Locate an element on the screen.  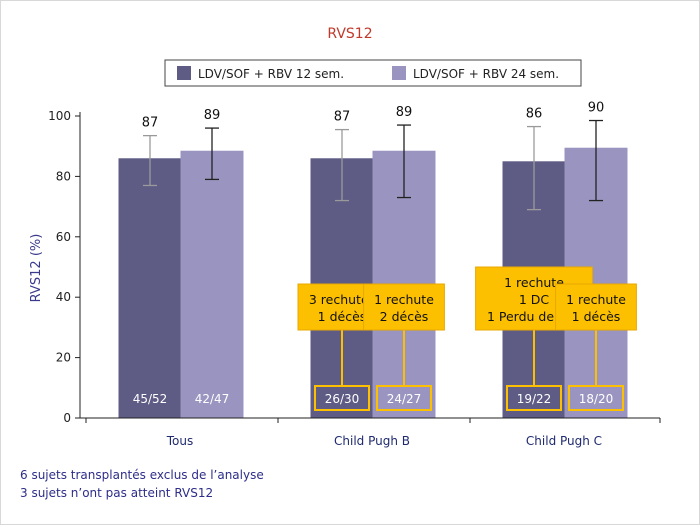
count-labels: 45/52 26/30 19/22 42/47 24/27 18/20 is located at coordinates (378, 398).